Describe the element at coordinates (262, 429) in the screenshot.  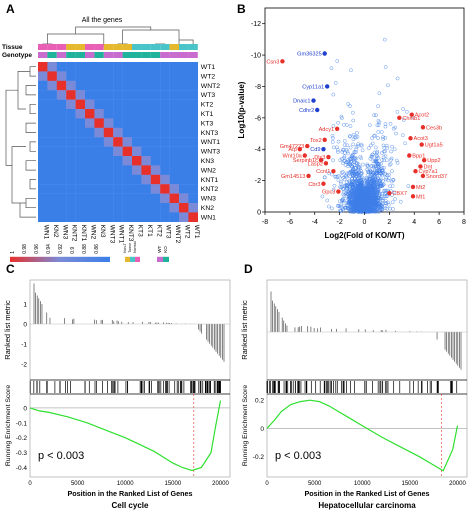
I see `hcc-es-tick: 0` at that location.